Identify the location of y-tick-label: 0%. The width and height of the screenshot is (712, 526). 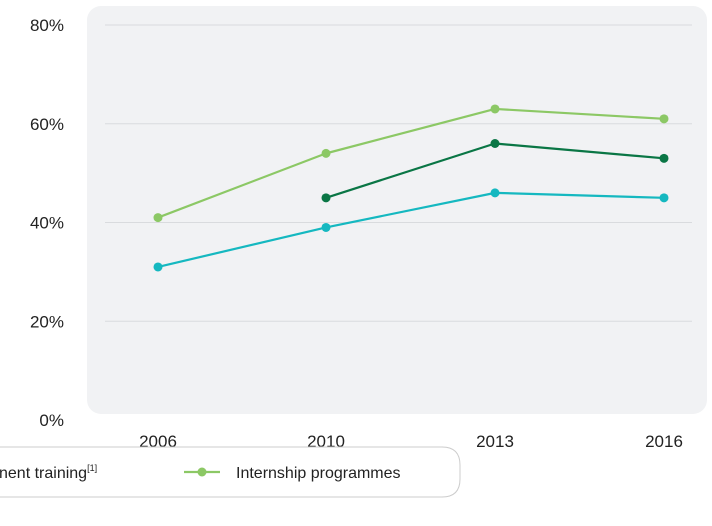
(51, 420).